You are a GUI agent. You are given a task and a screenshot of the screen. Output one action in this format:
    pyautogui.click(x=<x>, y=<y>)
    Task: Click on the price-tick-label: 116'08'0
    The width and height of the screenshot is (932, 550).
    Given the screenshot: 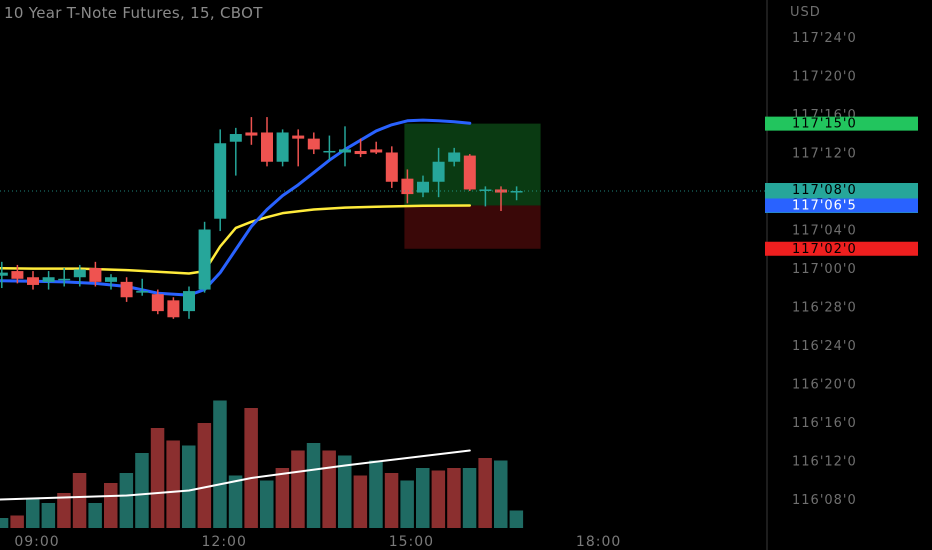 What is the action you would take?
    pyautogui.click(x=824, y=500)
    